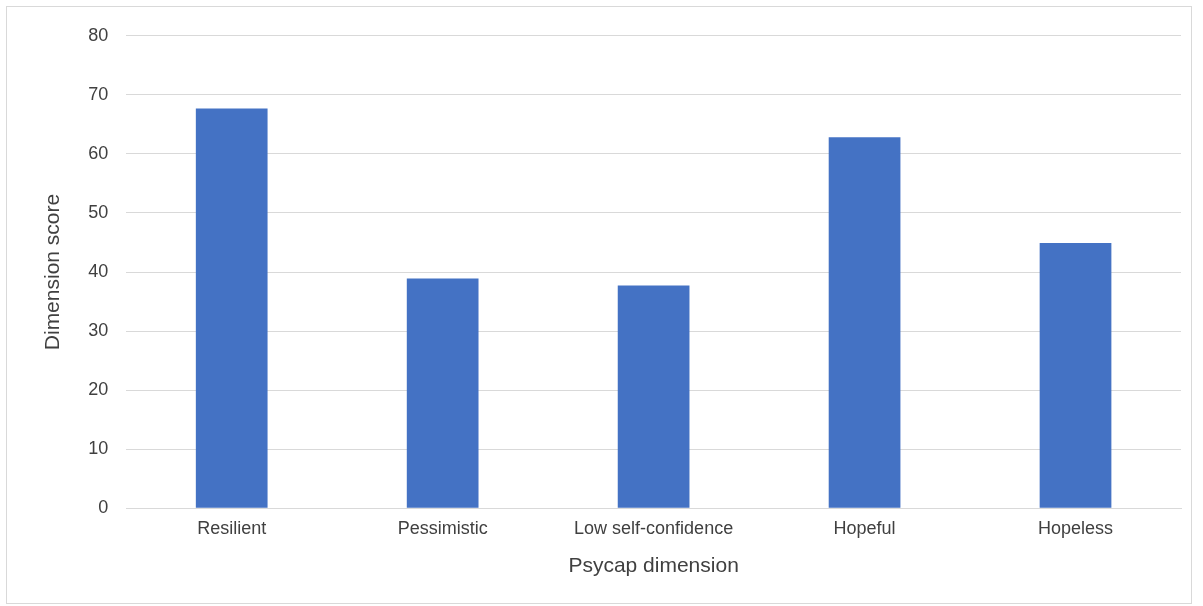 Image resolution: width=1203 pixels, height=606 pixels. What do you see at coordinates (232, 527) in the screenshot?
I see `x-tick-label: Resilient` at bounding box center [232, 527].